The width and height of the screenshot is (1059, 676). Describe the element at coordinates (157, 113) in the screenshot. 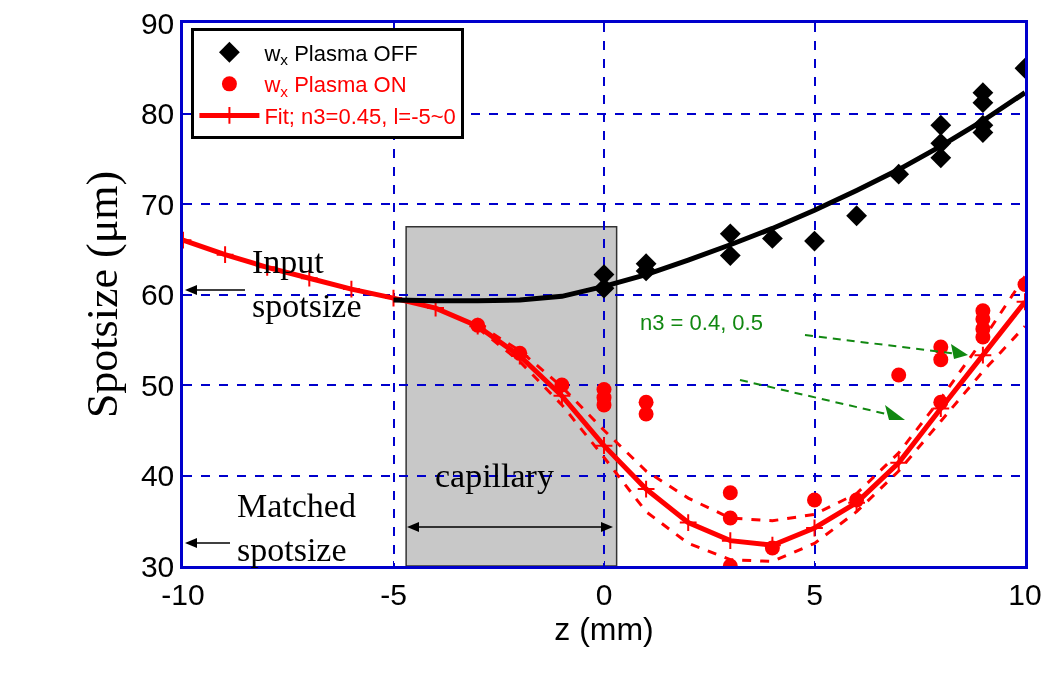

I see `y-tick-label: 80` at that location.